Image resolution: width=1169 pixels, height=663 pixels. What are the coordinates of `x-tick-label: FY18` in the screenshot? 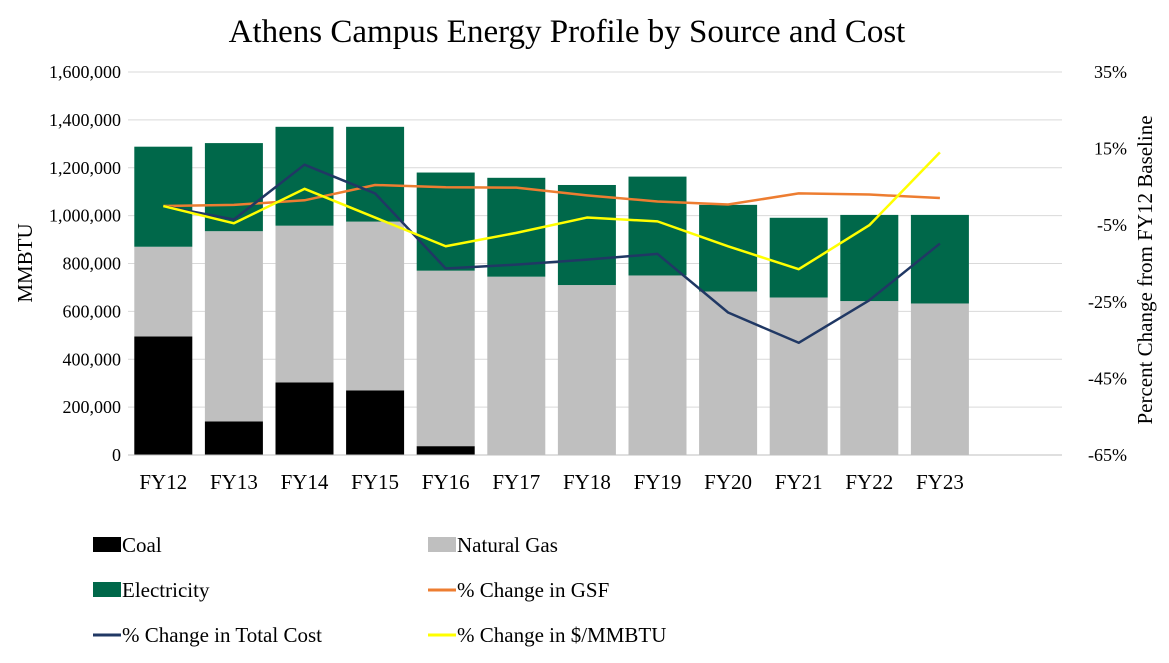 It's located at (587, 482).